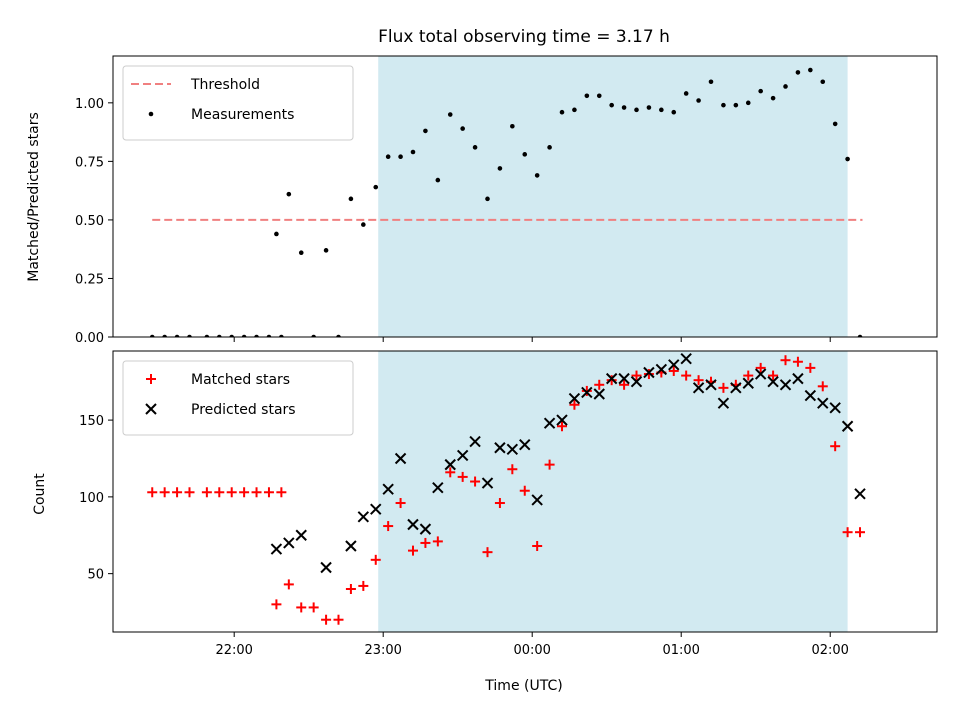 This screenshot has height=720, width=960. Describe the element at coordinates (89, 338) in the screenshot. I see `top-y-tick-label: 0.00` at that location.